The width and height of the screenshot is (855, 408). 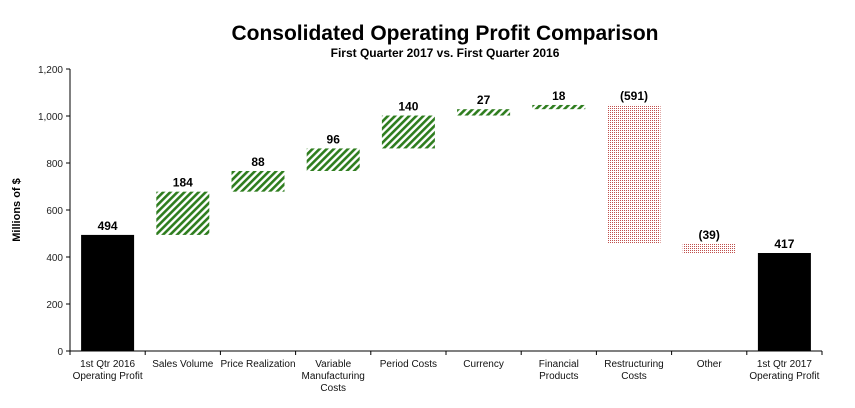 I want to click on data-label: 88, so click(x=258, y=162).